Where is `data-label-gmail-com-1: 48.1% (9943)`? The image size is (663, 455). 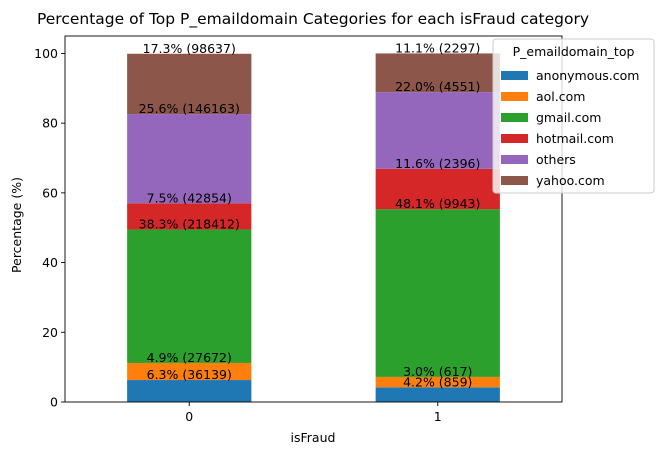
data-label-gmail-com-1: 48.1% (9943) is located at coordinates (437, 203).